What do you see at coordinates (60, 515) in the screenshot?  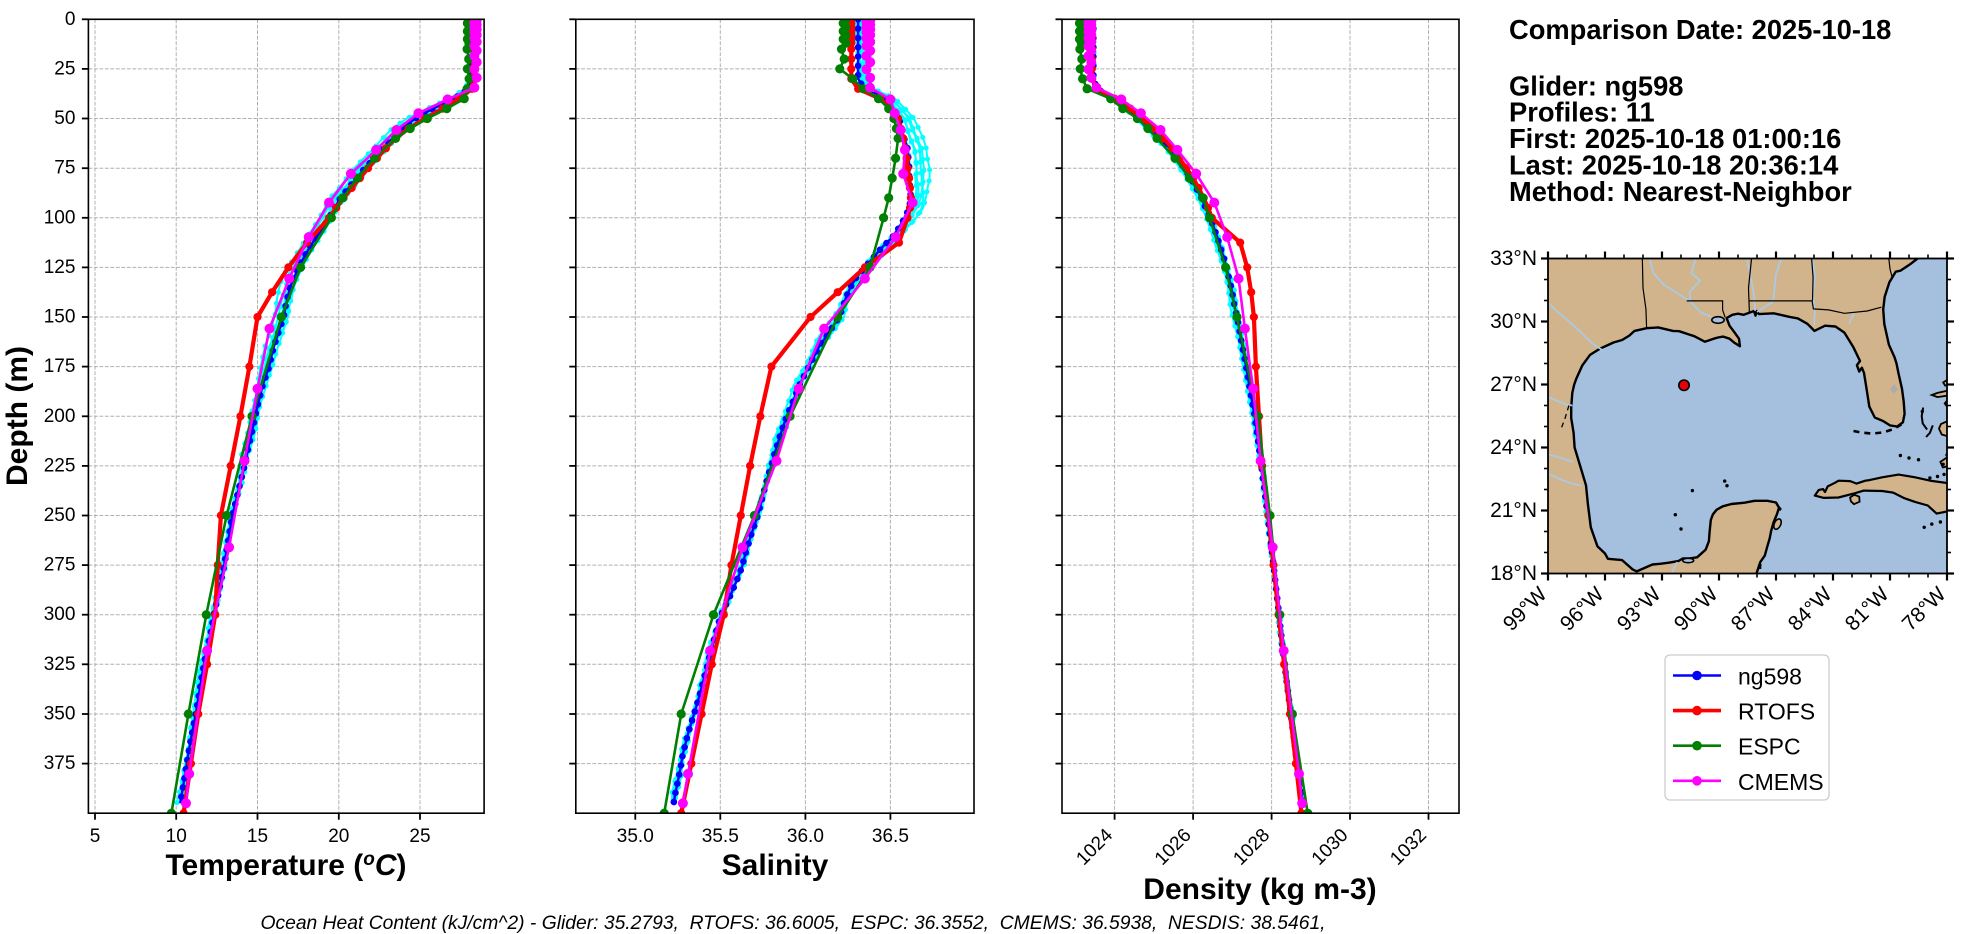 I see `svg-text: 250` at bounding box center [60, 515].